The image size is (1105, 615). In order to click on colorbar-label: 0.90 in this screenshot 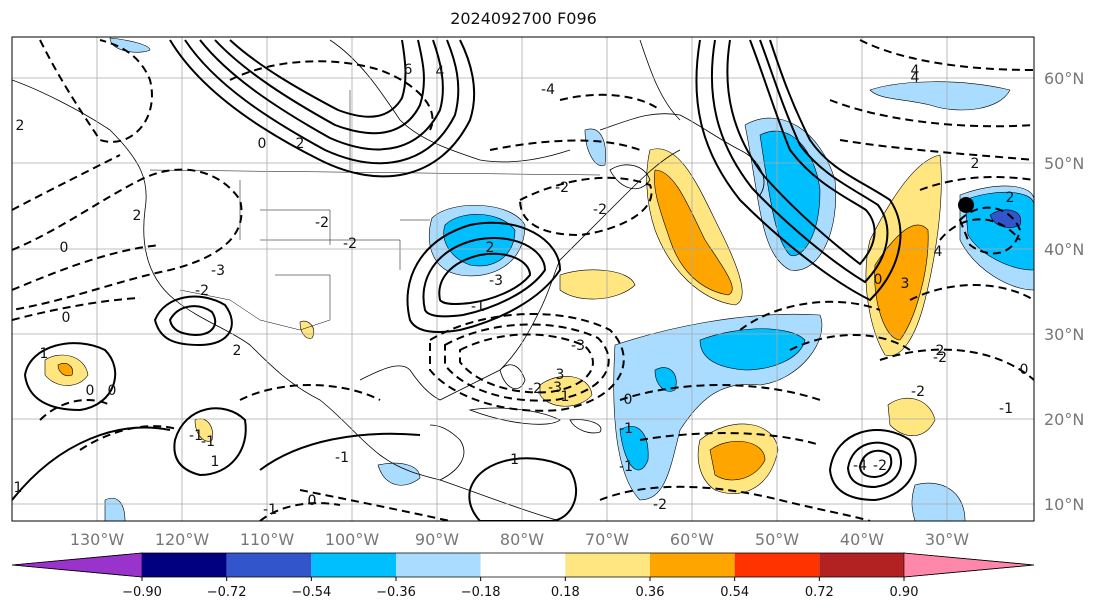, I will do `click(904, 592)`.